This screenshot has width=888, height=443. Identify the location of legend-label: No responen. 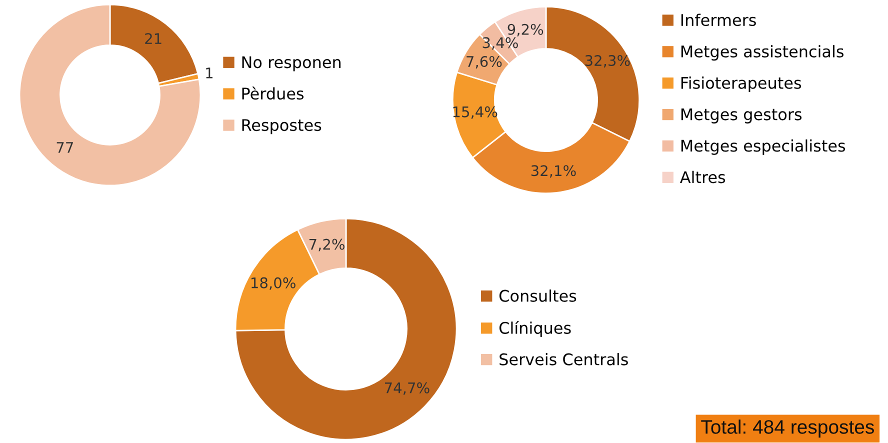
(291, 64).